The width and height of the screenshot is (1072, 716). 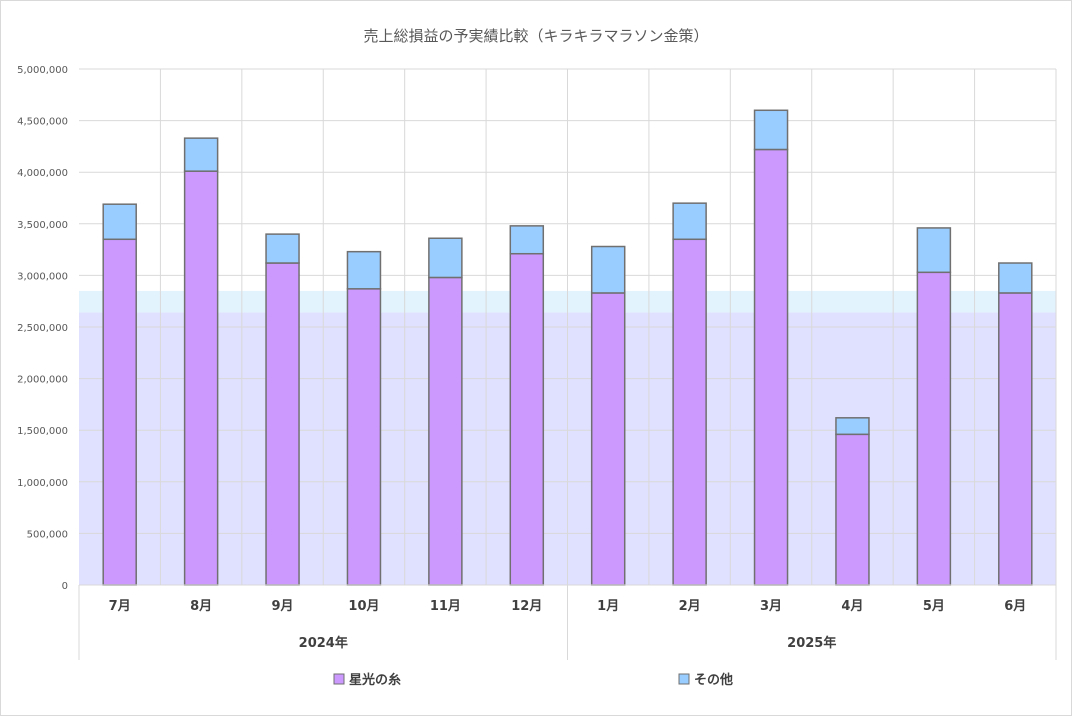 I want to click on x-category-label: 10月, so click(x=363, y=606).